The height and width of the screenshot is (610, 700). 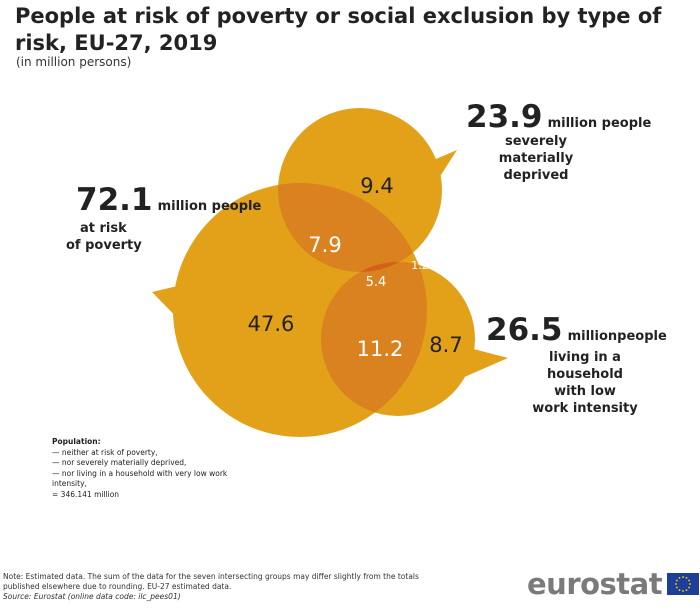 What do you see at coordinates (599, 123) in the screenshot?
I see `deprived-unit: million people` at bounding box center [599, 123].